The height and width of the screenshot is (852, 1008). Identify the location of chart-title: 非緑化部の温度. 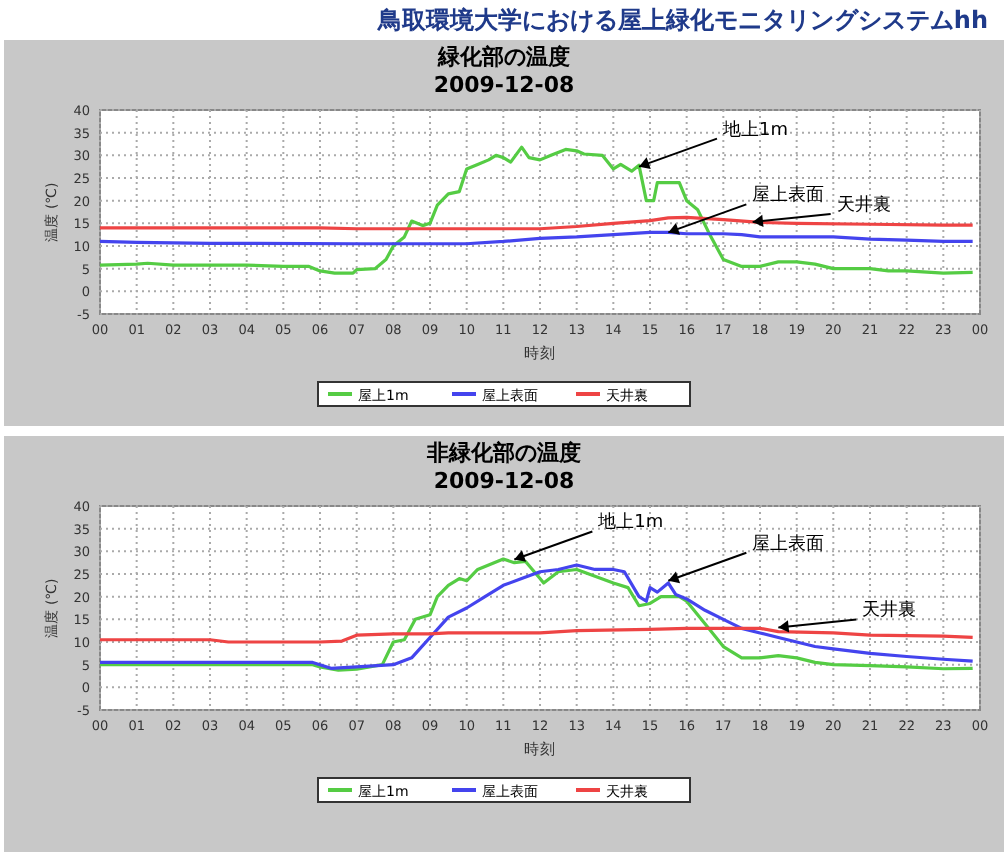
(503, 453).